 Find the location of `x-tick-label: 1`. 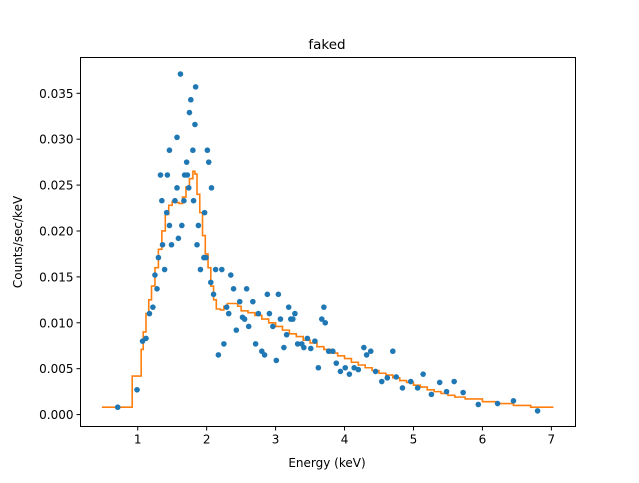

x-tick-label: 1 is located at coordinates (138, 440).